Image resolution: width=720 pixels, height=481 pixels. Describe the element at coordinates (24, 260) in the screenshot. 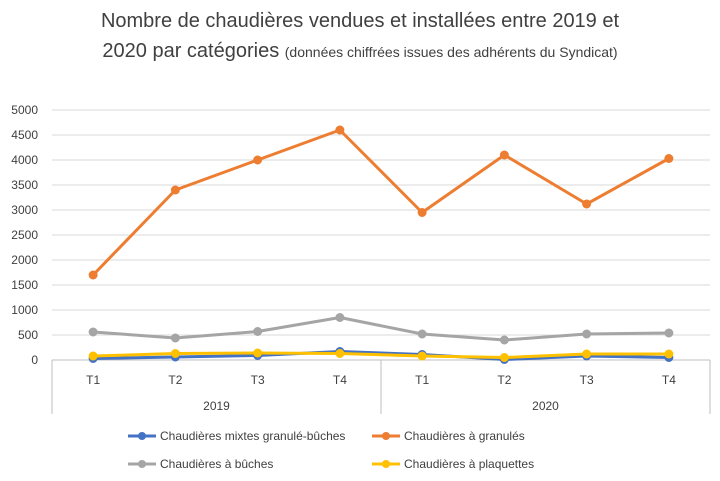

I see `y-tick-label: 2000` at that location.